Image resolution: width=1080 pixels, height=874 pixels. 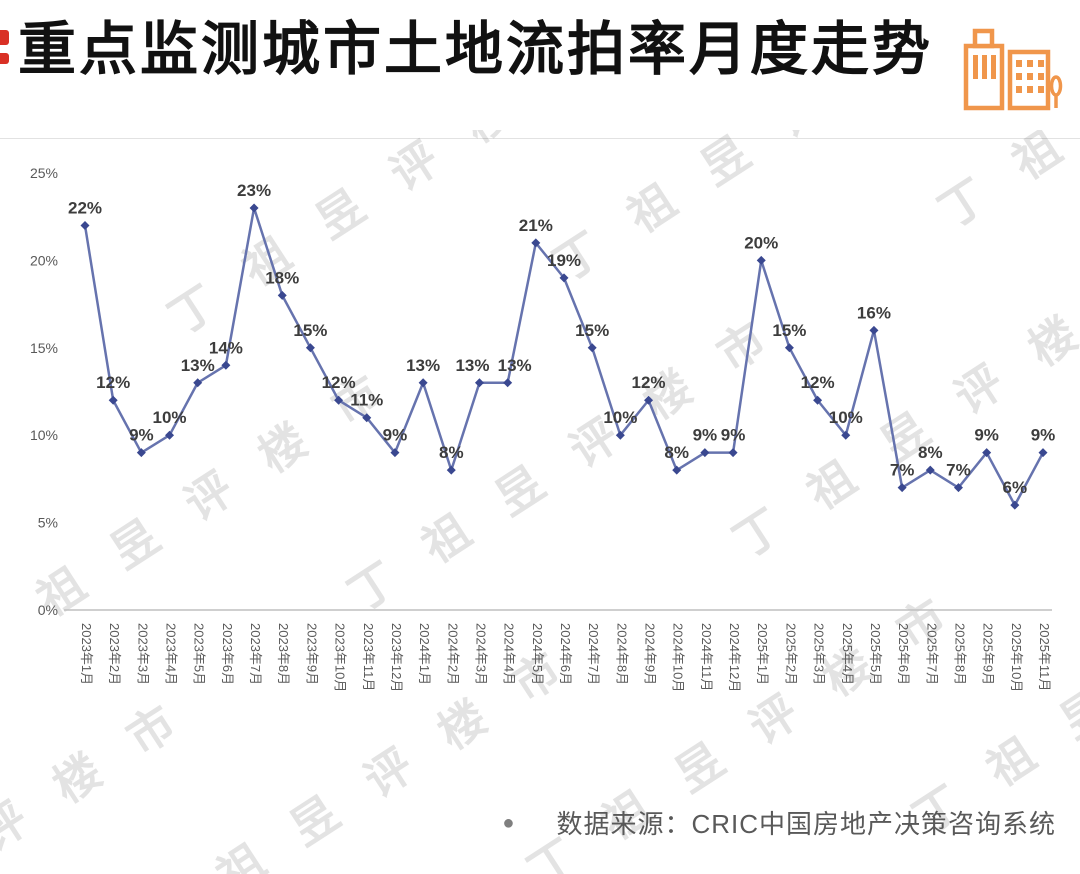 I want to click on svg-text: 2025年1月, so click(x=762, y=654).